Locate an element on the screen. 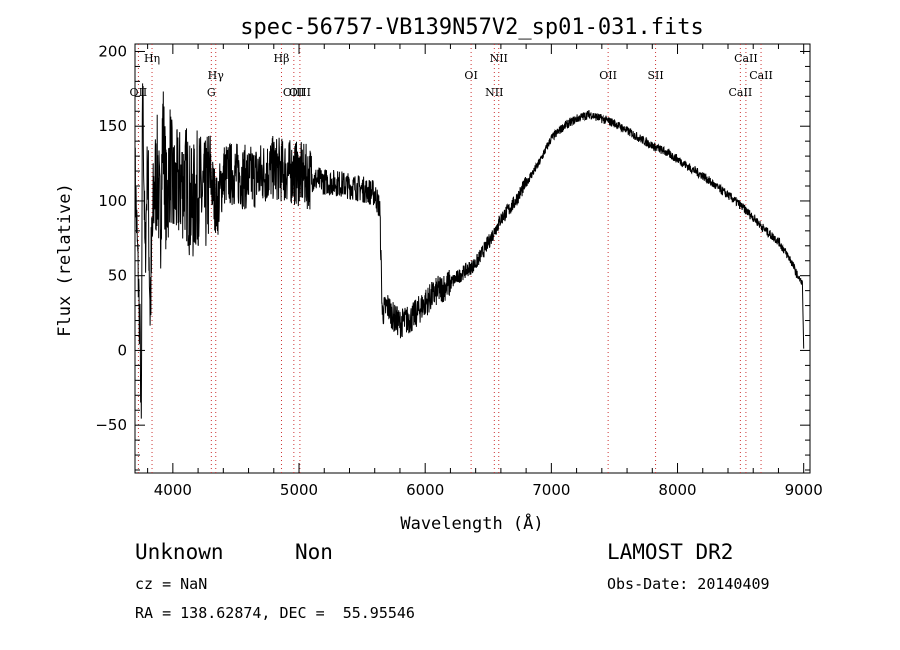  y-tick-label: 150 is located at coordinates (112, 126).